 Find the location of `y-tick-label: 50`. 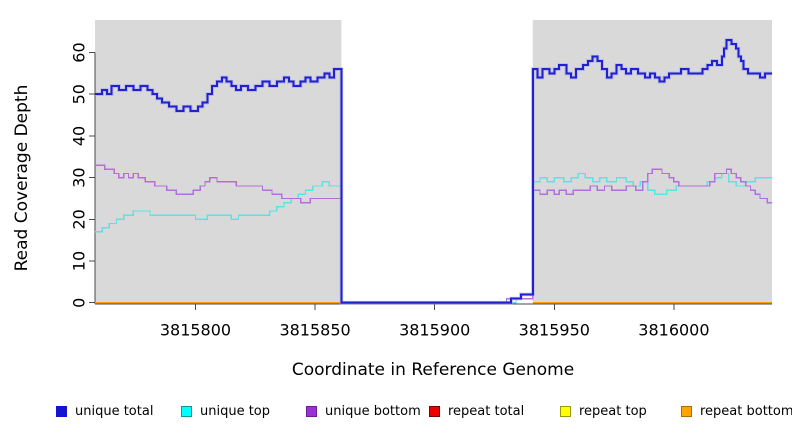

y-tick-label: 50 is located at coordinates (79, 94).